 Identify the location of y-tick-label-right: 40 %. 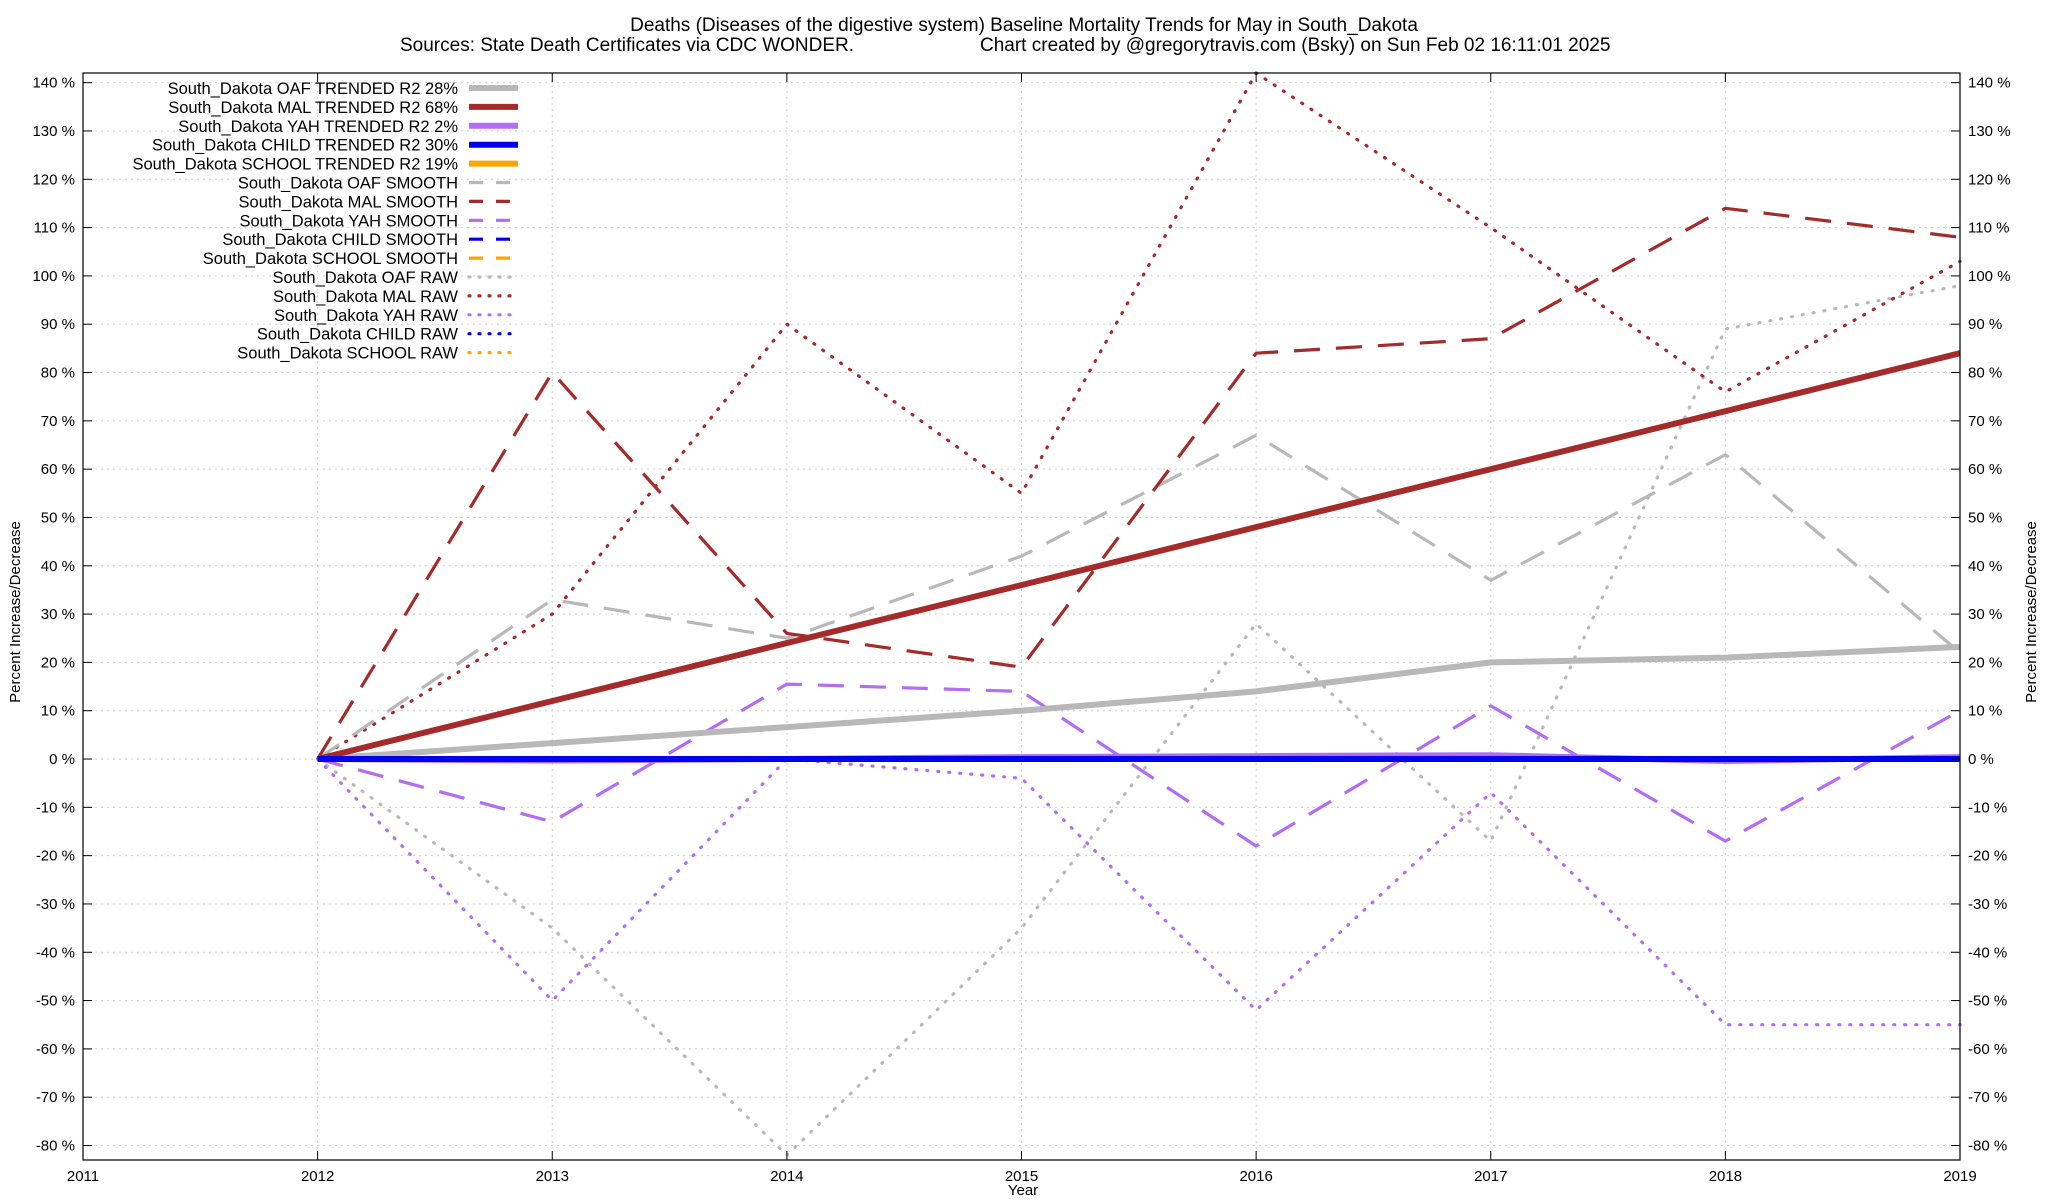
(1985, 566).